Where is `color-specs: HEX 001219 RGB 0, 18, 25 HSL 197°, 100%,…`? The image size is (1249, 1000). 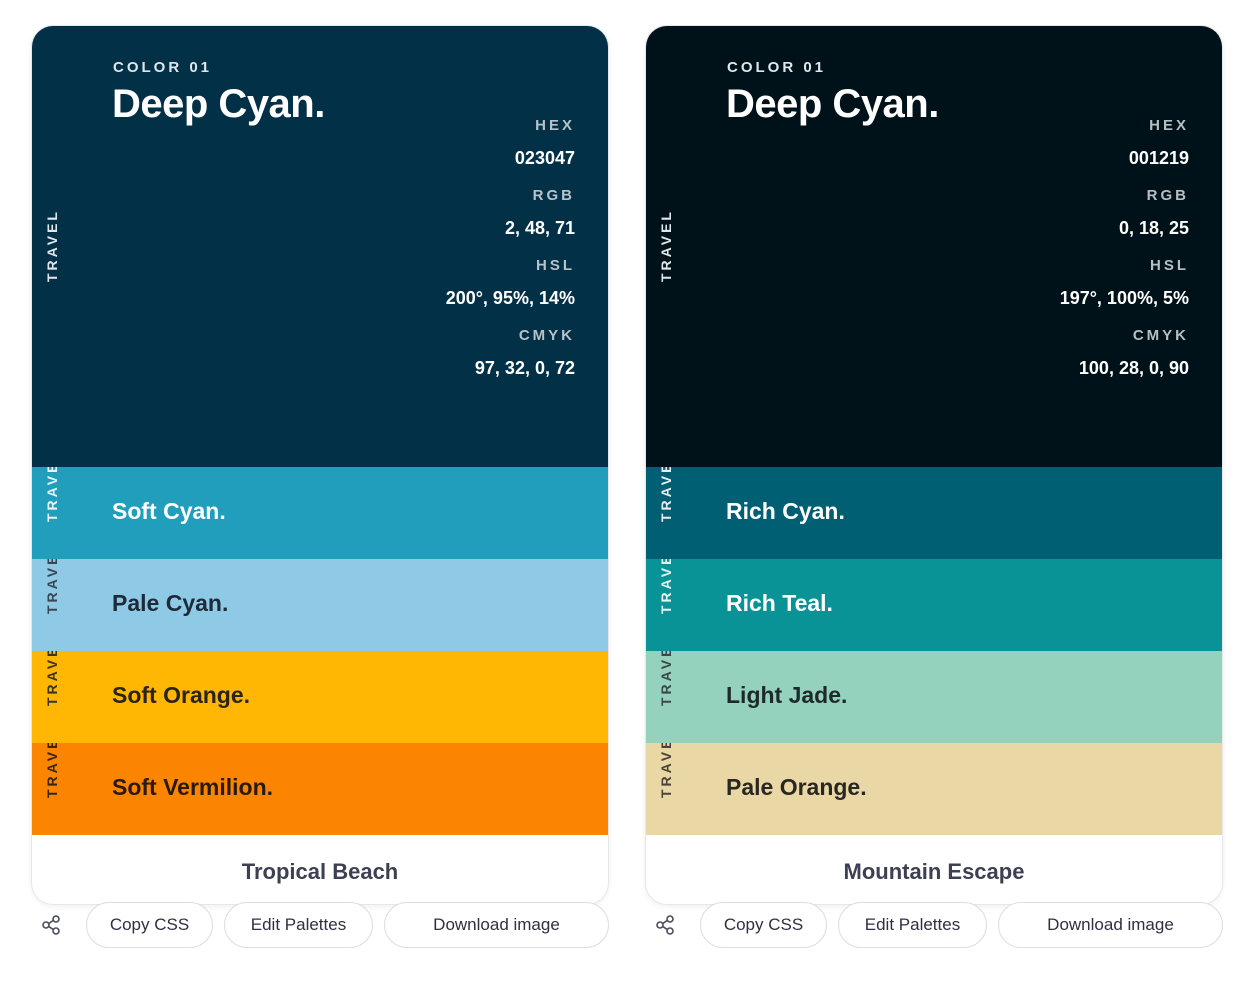
color-specs: HEX 001219 RGB 0, 18, 25 HSL 197°, 100%,… is located at coordinates (1124, 256).